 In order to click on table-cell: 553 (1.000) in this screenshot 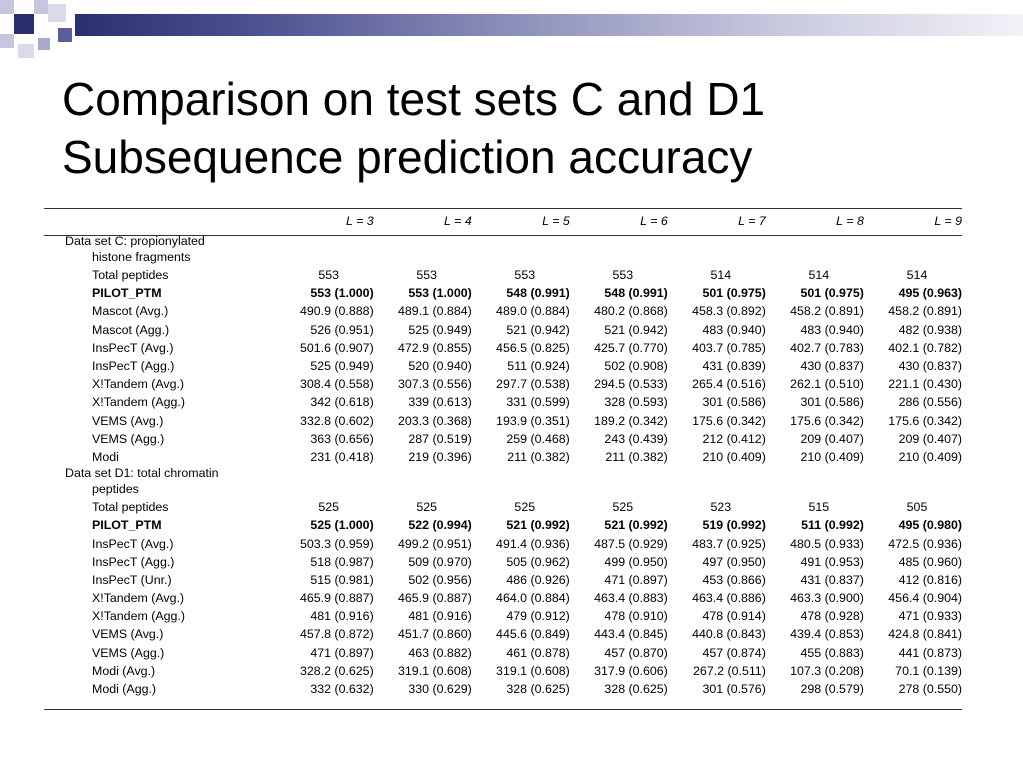, I will do `click(342, 293)`.